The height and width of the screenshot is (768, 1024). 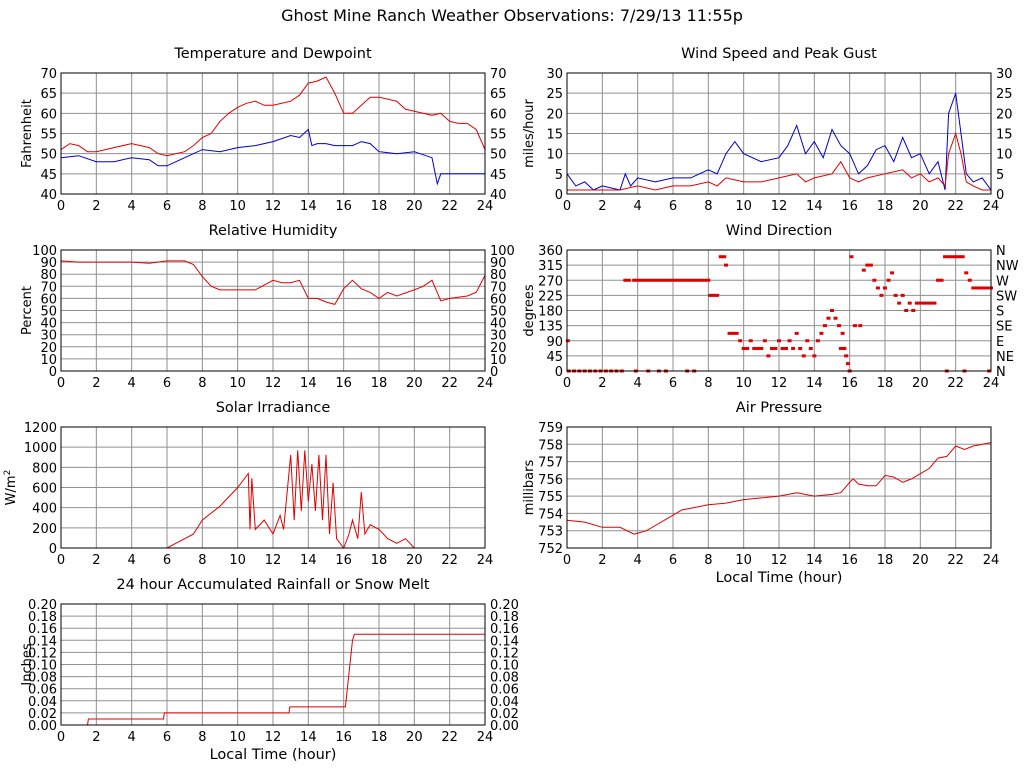 What do you see at coordinates (485, 737) in the screenshot?
I see `rain-x-tick: 24` at bounding box center [485, 737].